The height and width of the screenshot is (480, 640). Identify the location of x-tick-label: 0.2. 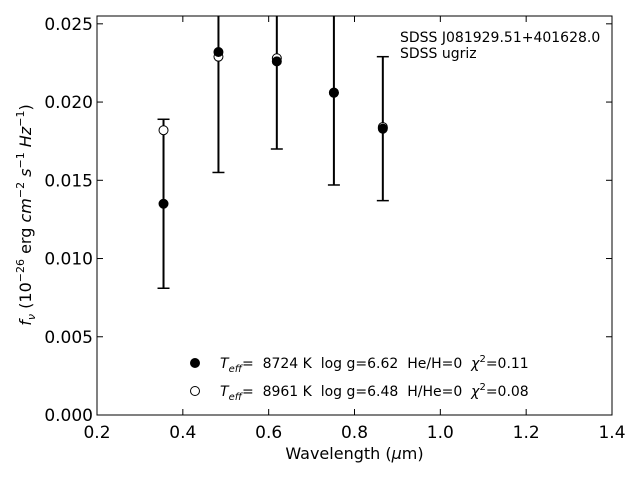
(96, 433).